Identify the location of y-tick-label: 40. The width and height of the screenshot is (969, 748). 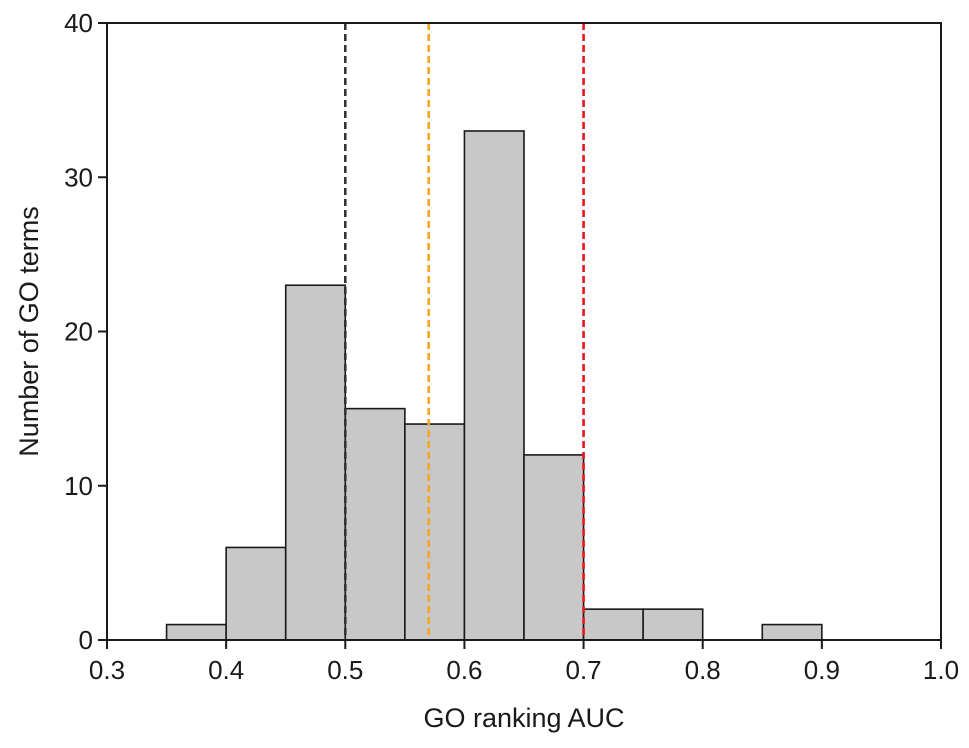
(78, 23).